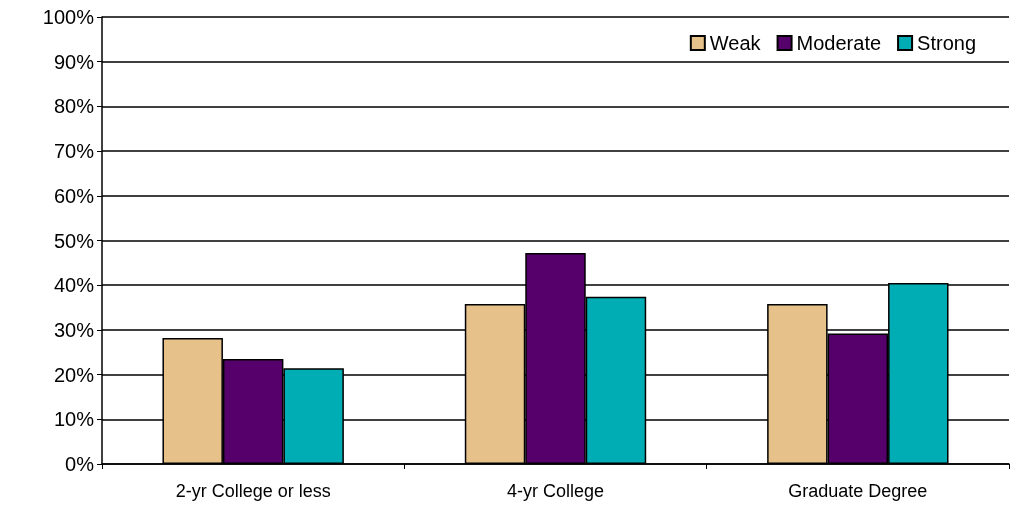 The height and width of the screenshot is (518, 1021). Describe the element at coordinates (253, 491) in the screenshot. I see `x-tick-label: 2-yr College or less` at that location.